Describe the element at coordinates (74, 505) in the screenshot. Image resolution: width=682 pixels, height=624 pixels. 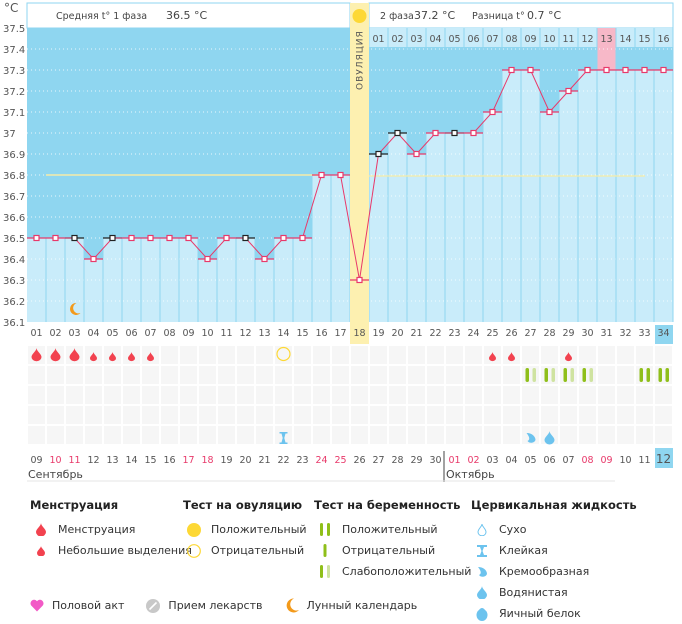
I see `legend-title: Менструация` at that location.